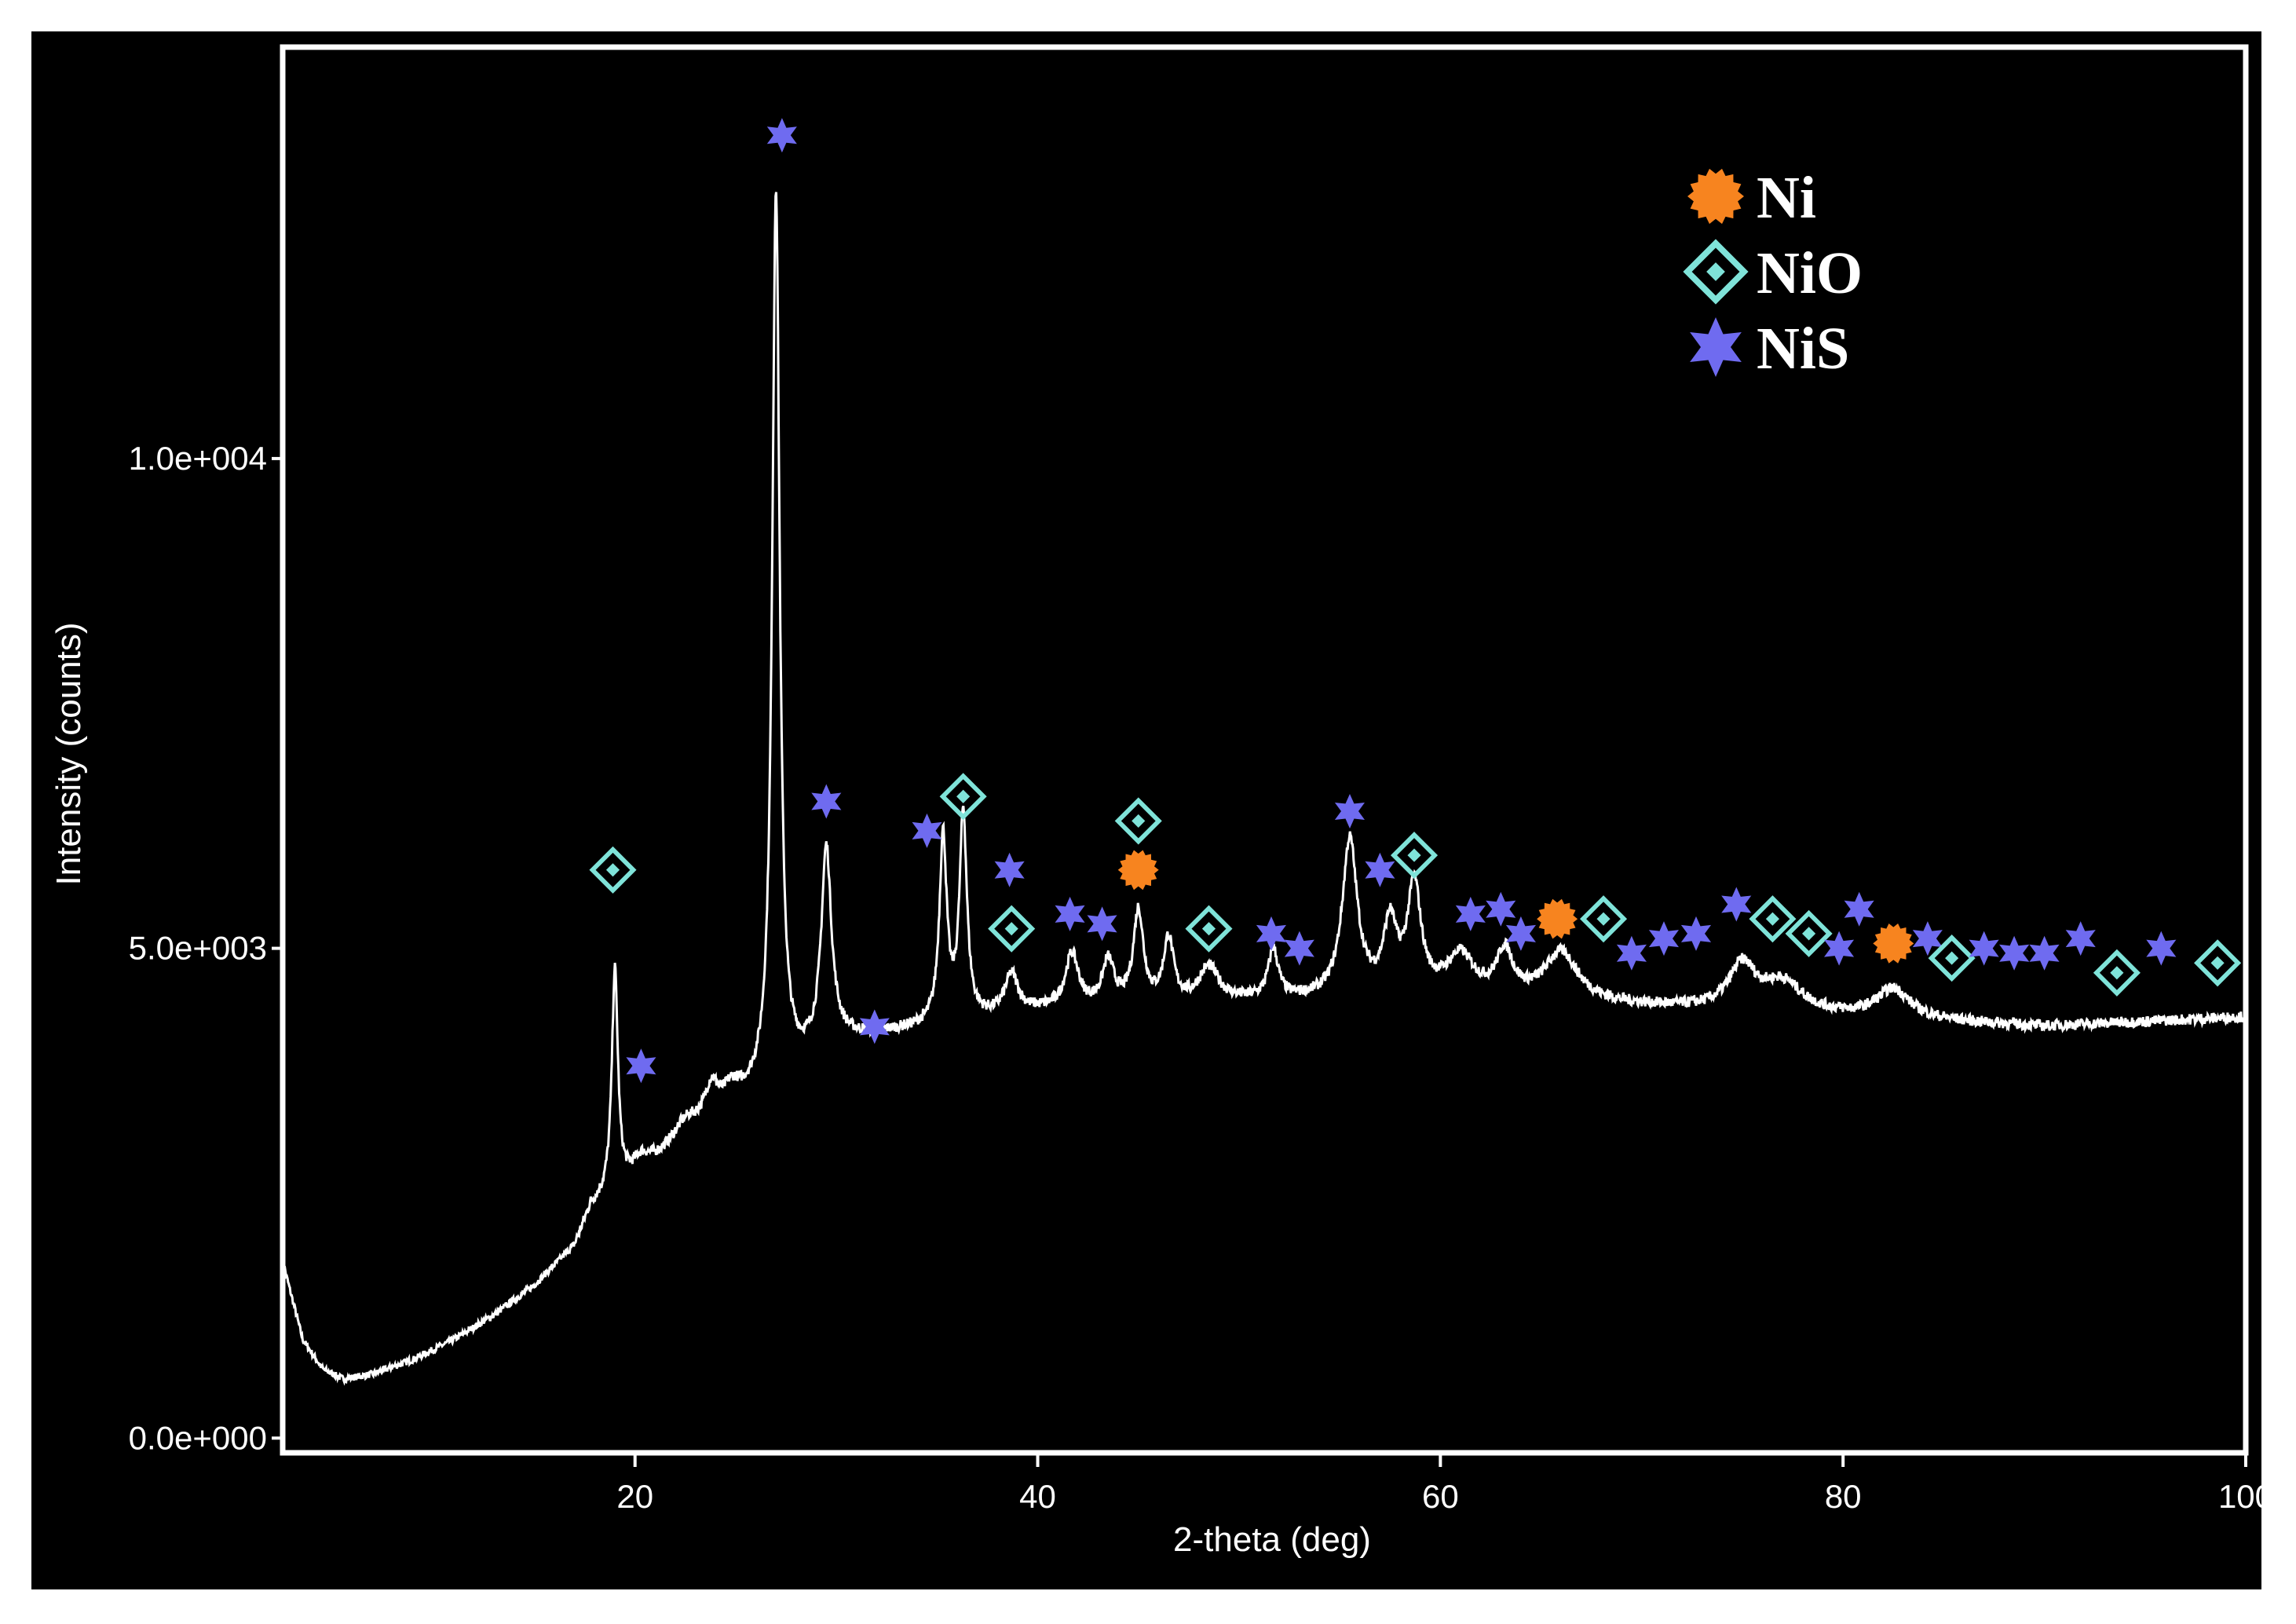 This screenshot has height=1624, width=2296. What do you see at coordinates (1716, 272) in the screenshot?
I see `legend-symbol-nio` at bounding box center [1716, 272].